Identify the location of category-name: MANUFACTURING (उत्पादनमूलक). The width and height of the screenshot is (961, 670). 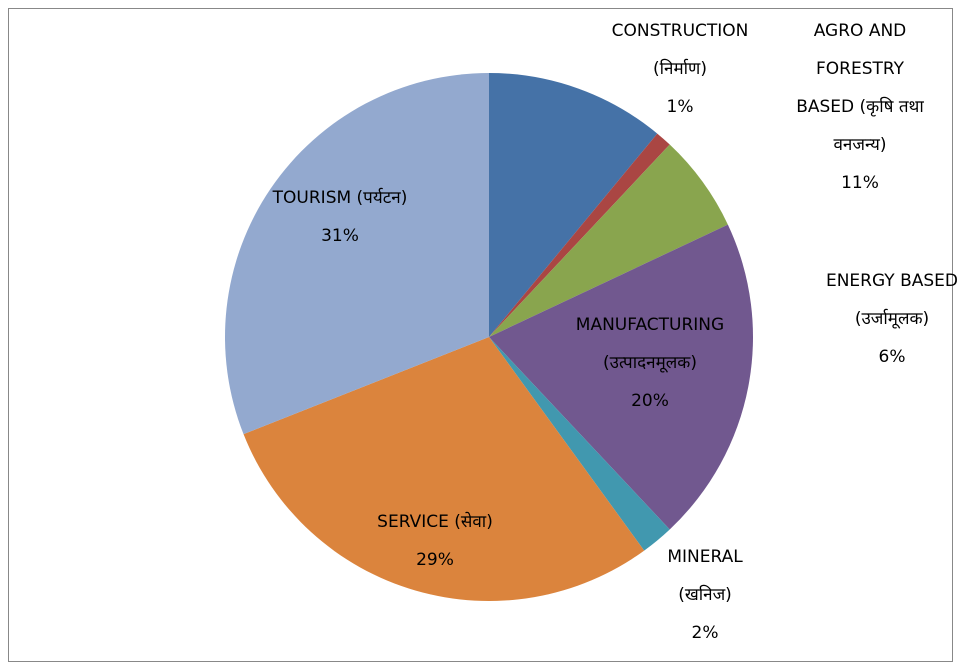
(650, 344).